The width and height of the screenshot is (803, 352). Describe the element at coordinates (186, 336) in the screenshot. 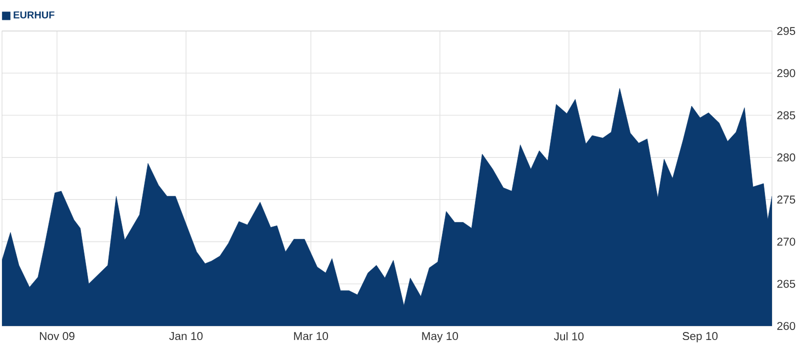

I see `x-tick-label: Jan 10` at that location.